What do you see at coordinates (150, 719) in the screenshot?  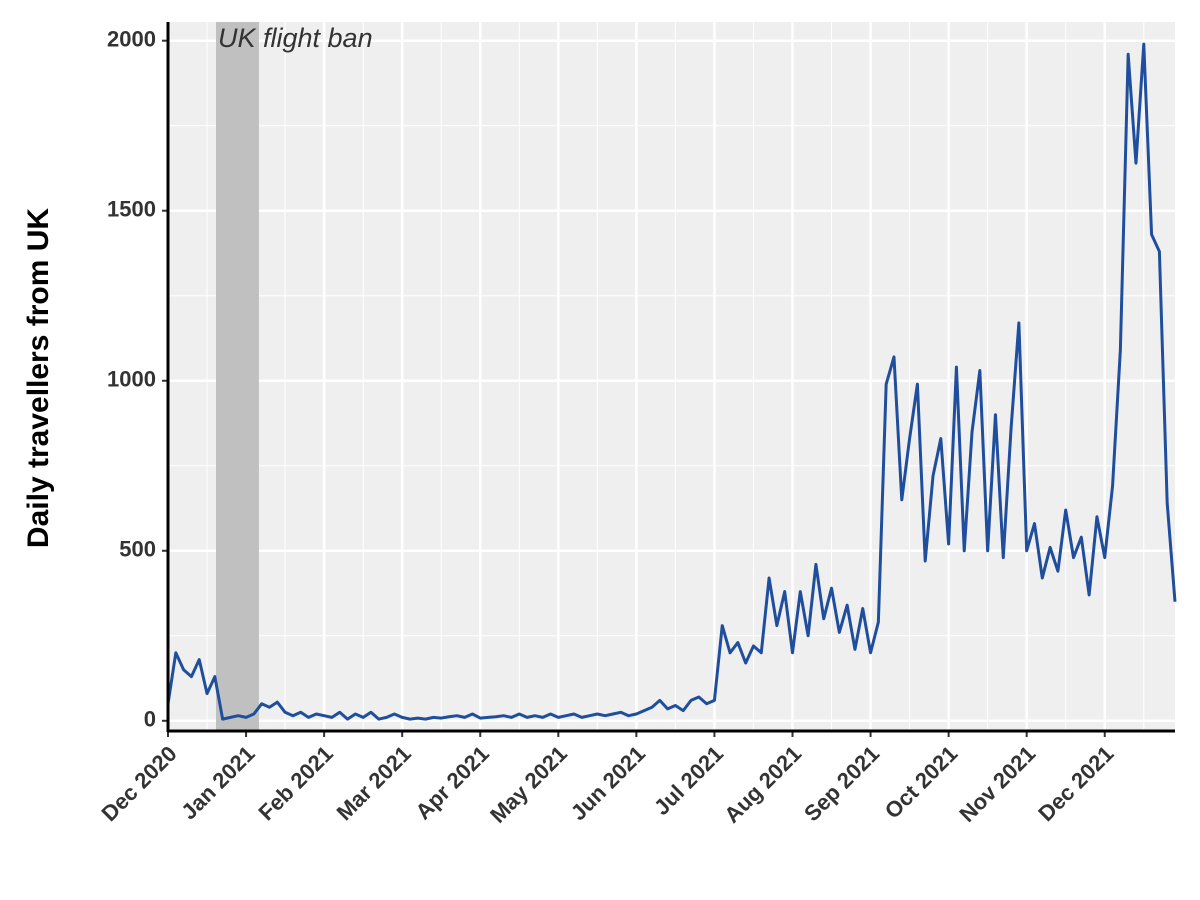 I see `y-tick-label: 0` at bounding box center [150, 719].